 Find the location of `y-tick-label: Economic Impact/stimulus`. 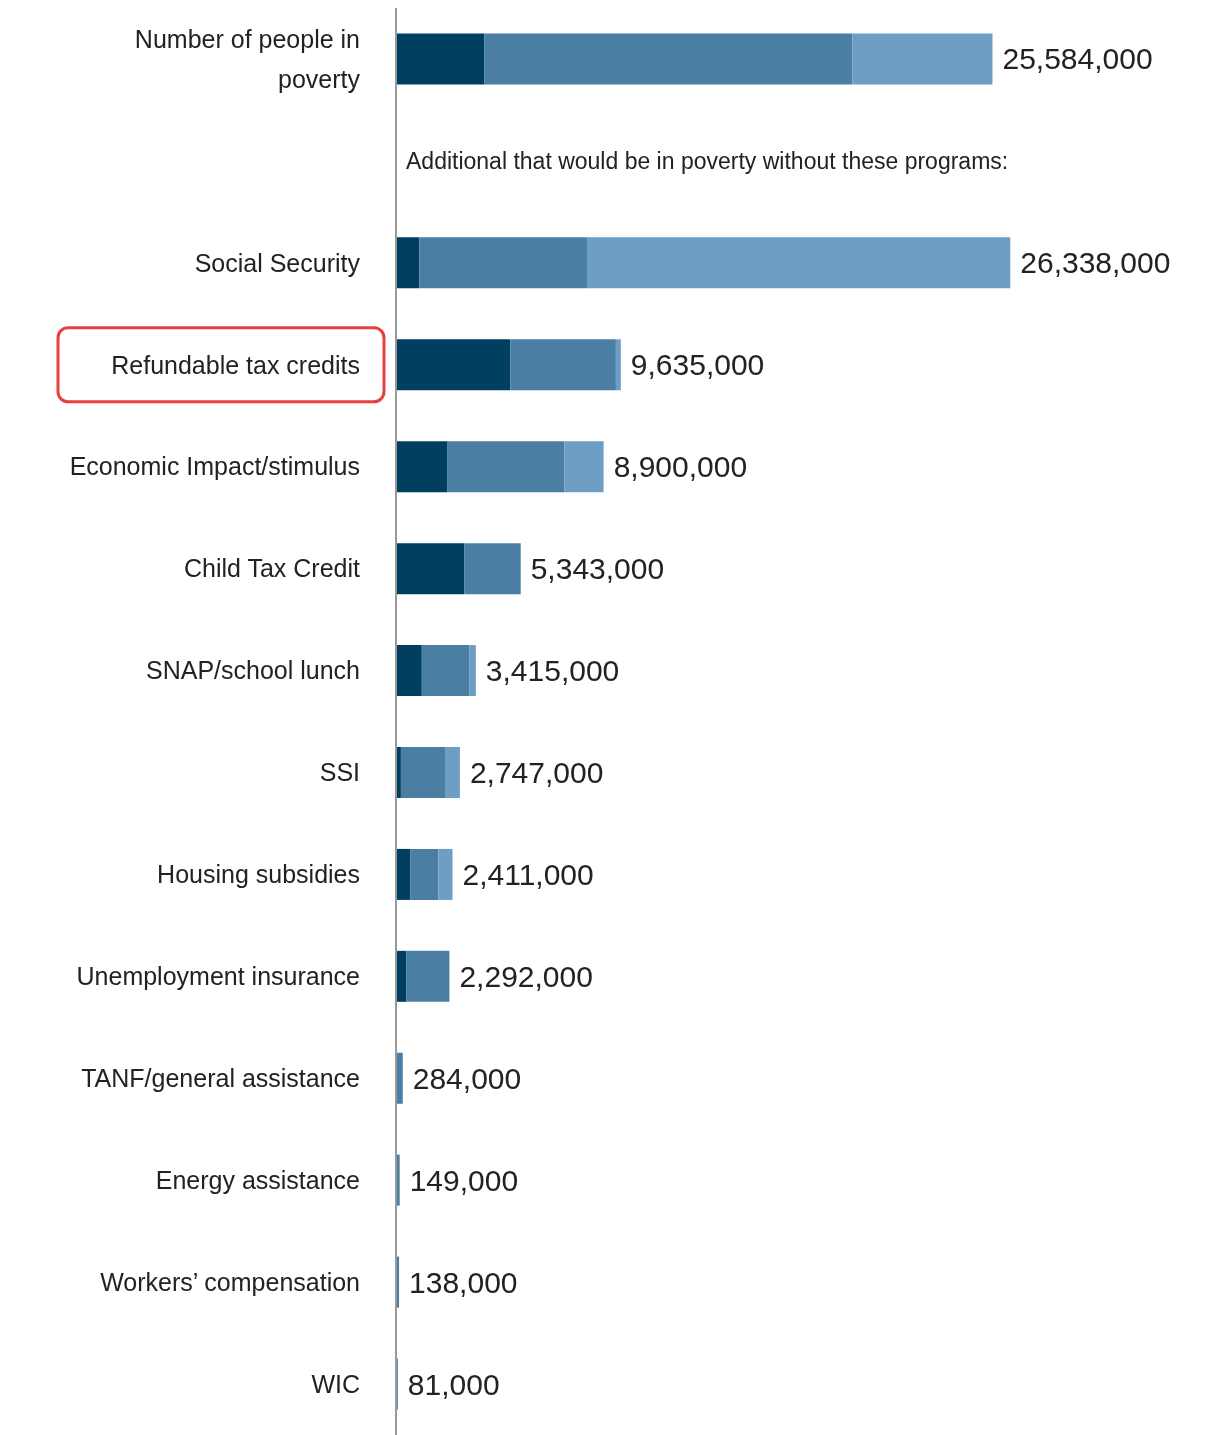

y-tick-label: Economic Impact/stimulus is located at coordinates (214, 466).